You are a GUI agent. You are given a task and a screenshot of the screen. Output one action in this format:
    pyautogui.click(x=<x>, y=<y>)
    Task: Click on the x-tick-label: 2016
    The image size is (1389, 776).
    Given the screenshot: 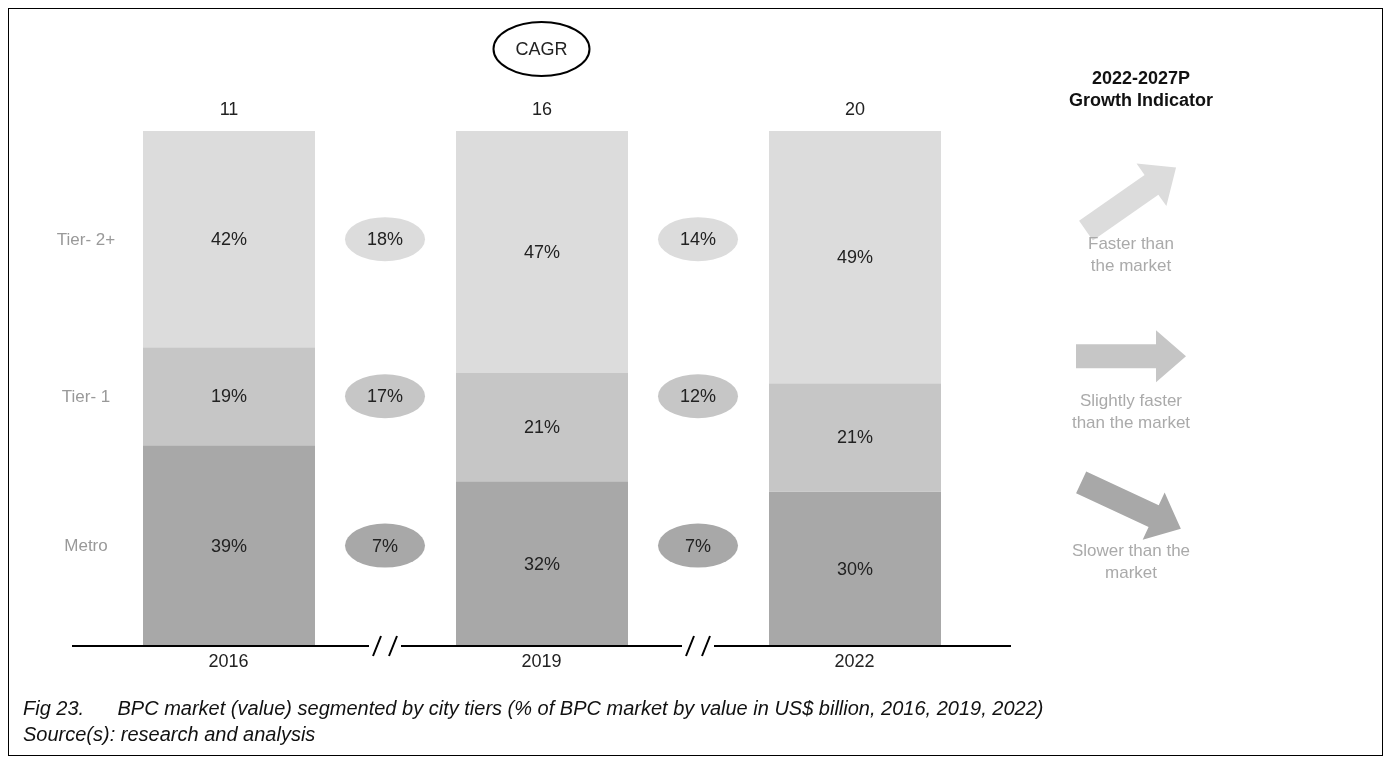 What is the action you would take?
    pyautogui.click(x=228, y=660)
    